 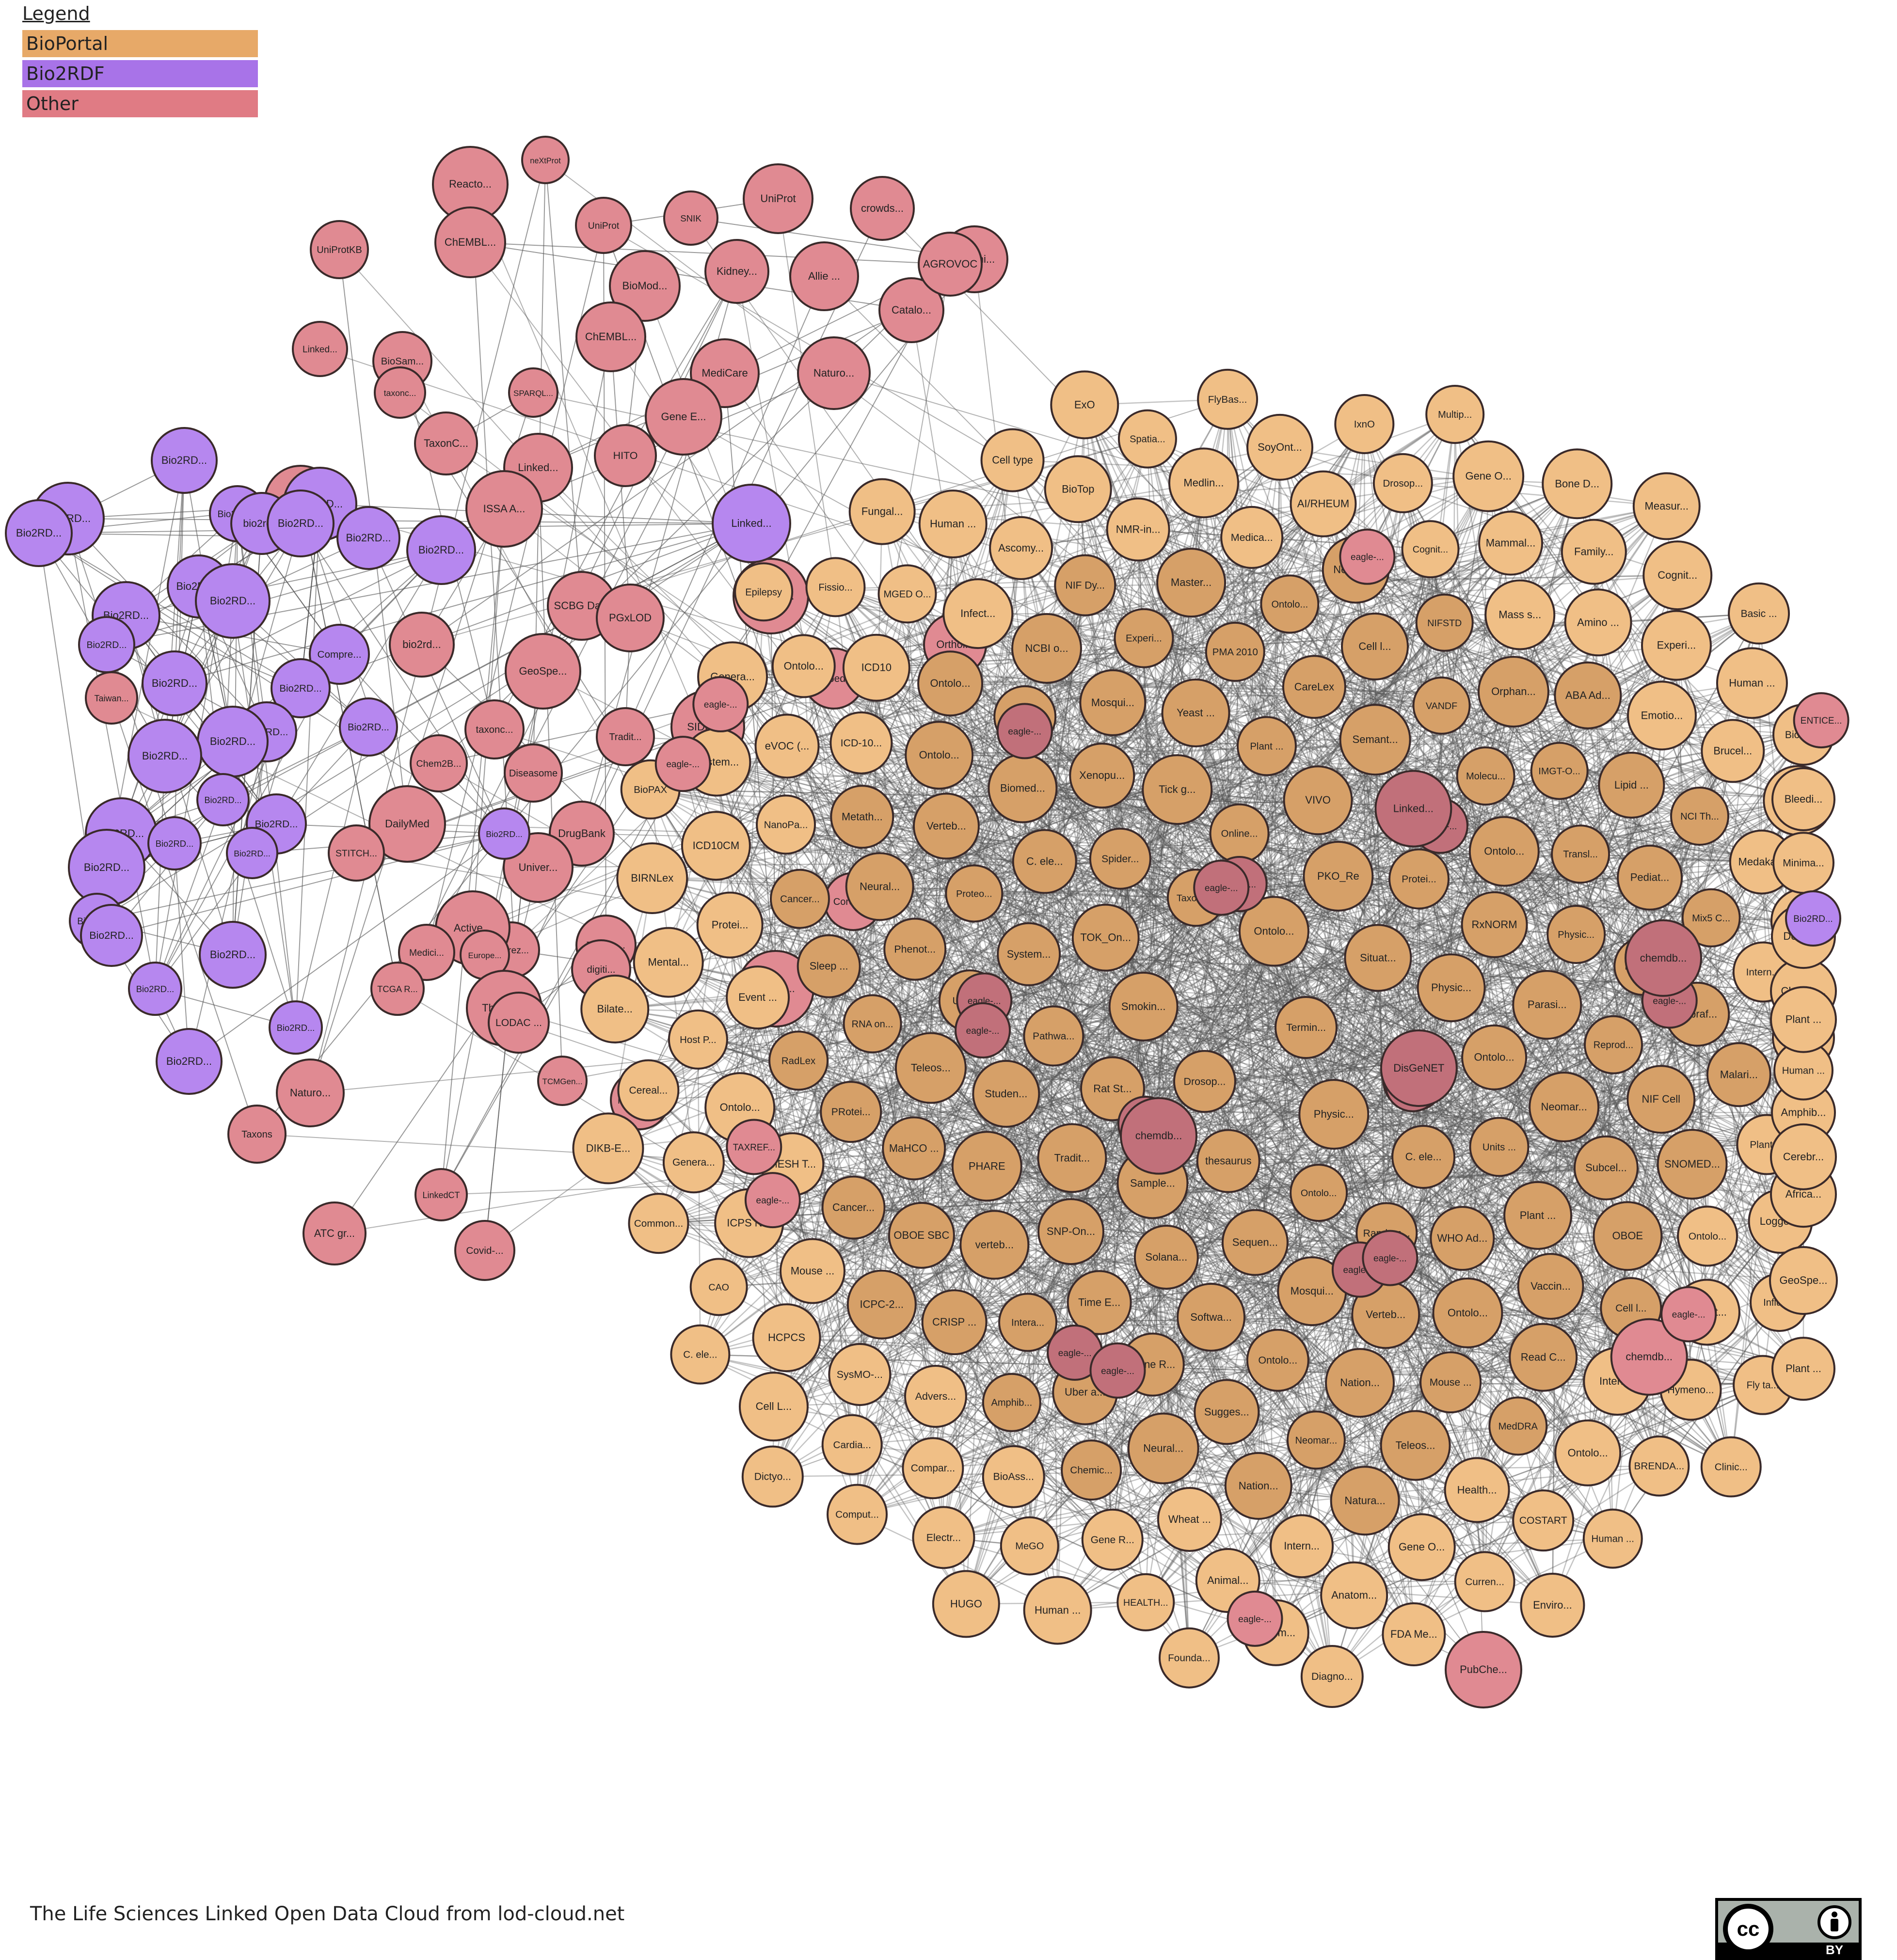 What do you see at coordinates (690, 218) in the screenshot?
I see `other-node-snik: SNIK` at bounding box center [690, 218].